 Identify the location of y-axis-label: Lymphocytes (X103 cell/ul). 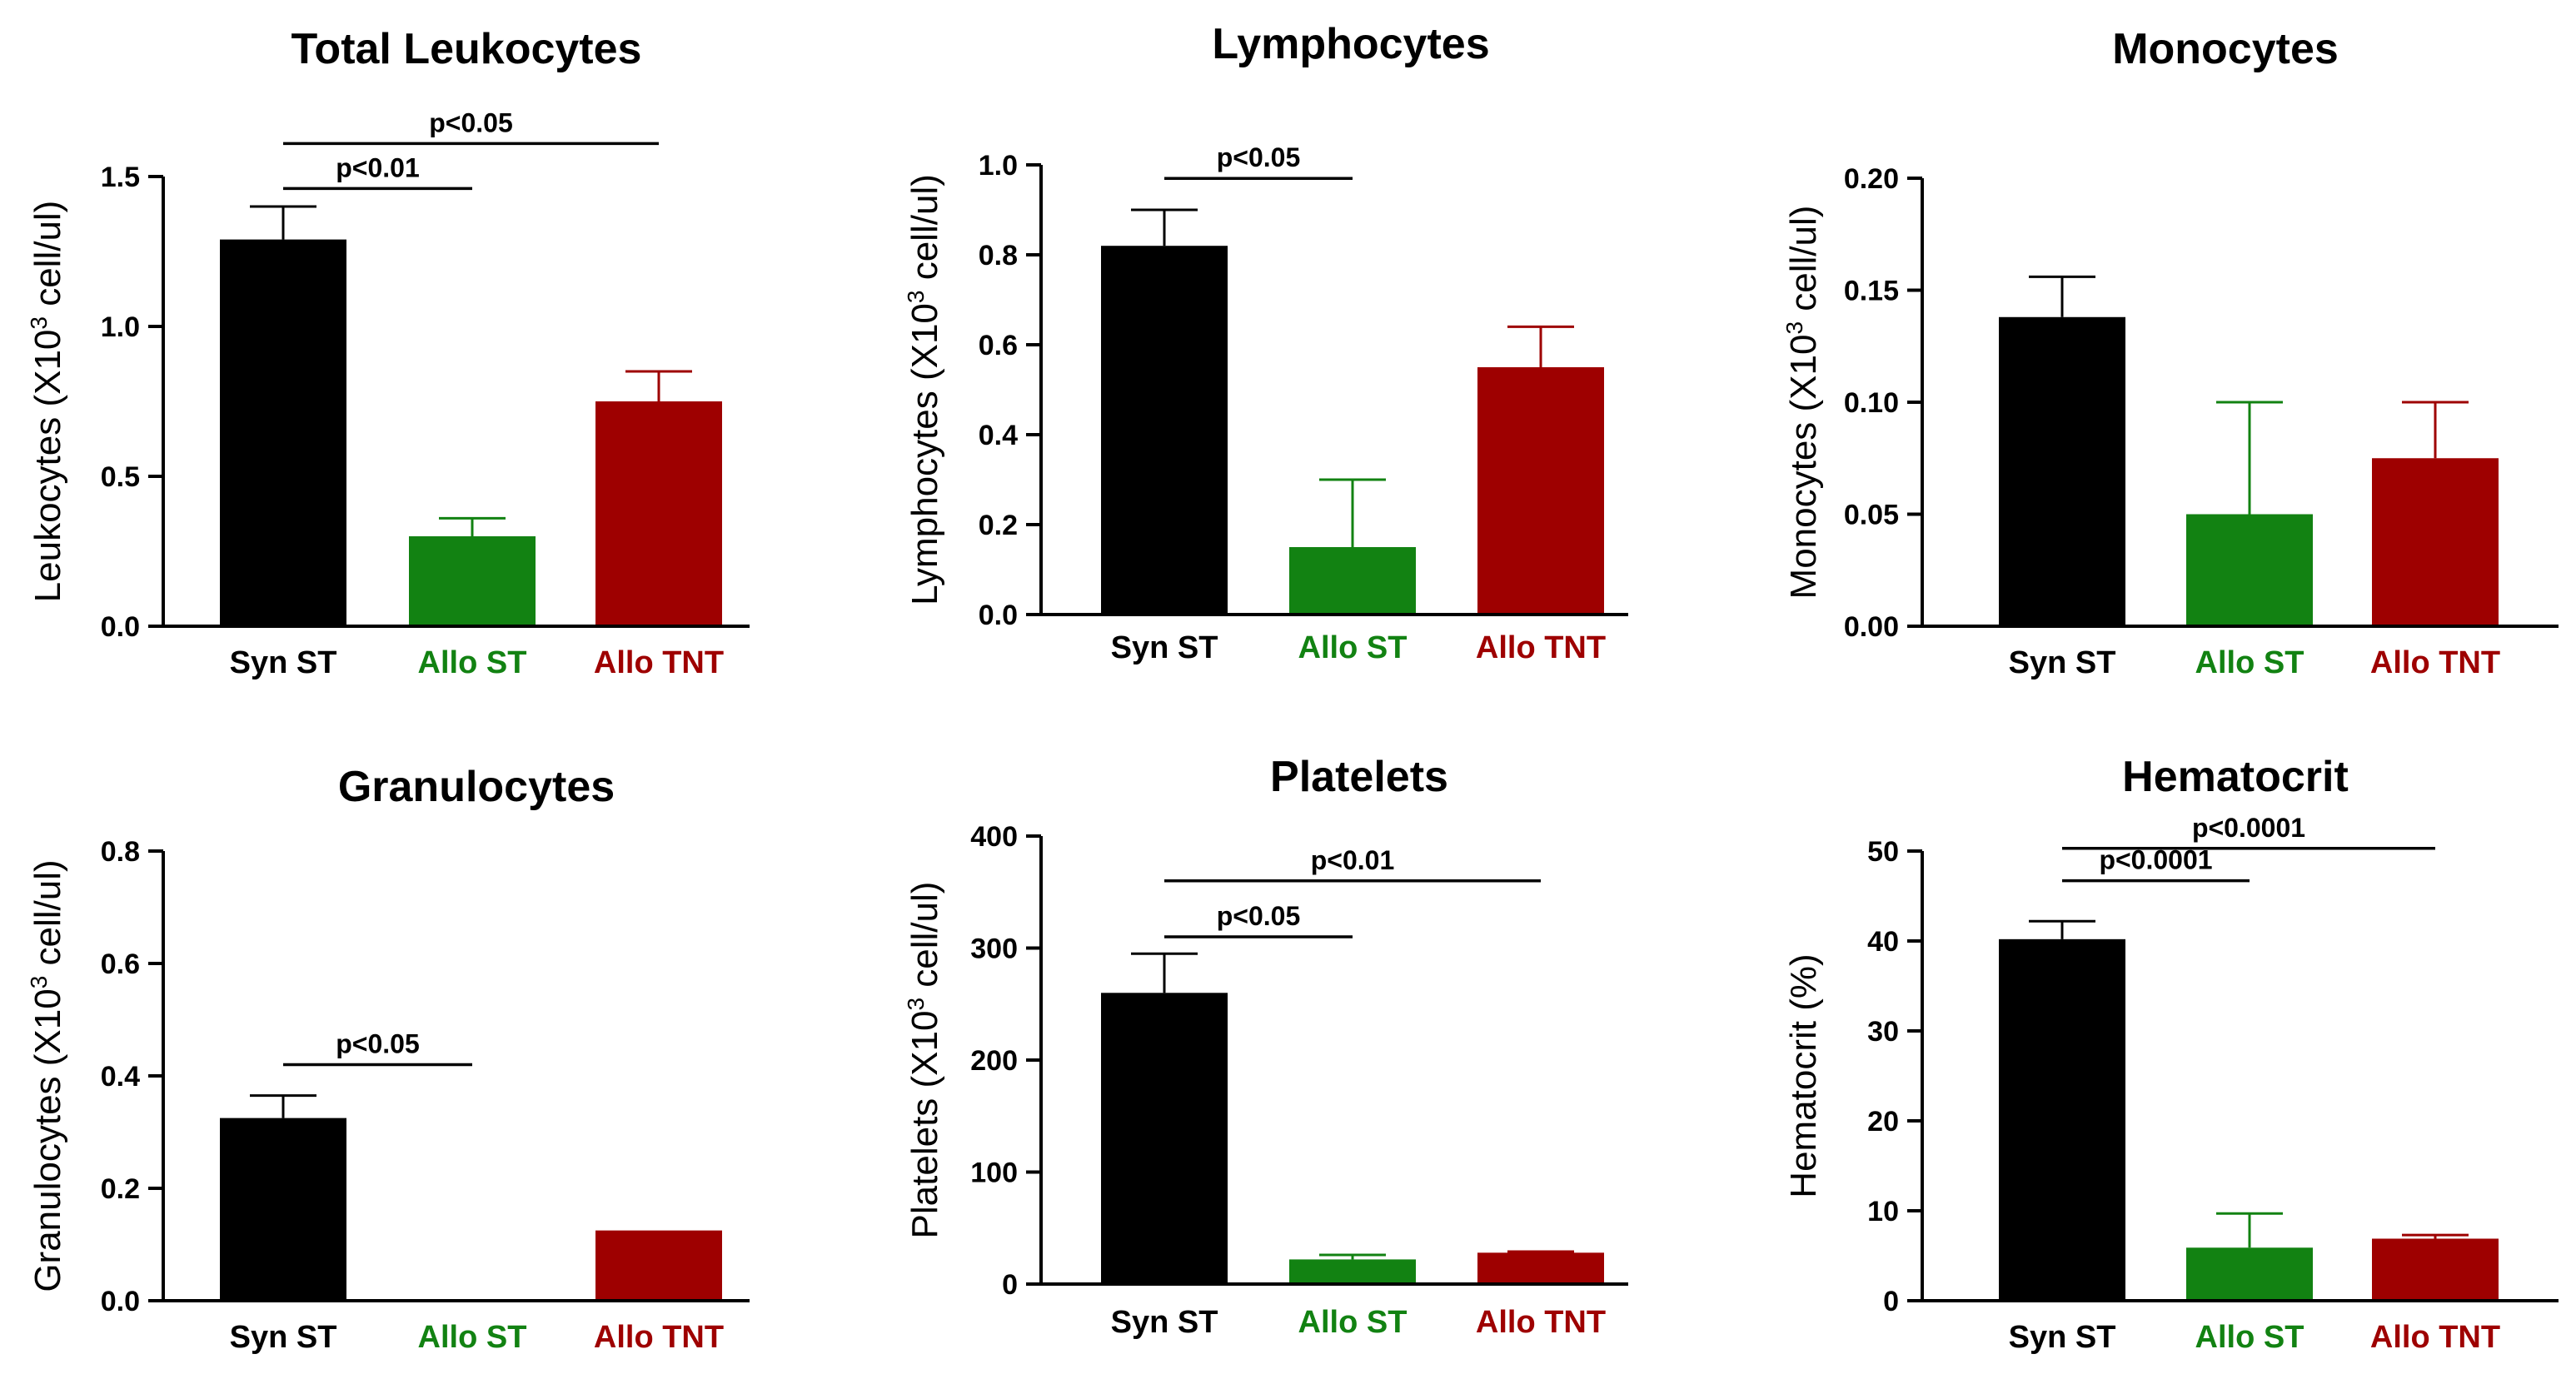
(924, 390).